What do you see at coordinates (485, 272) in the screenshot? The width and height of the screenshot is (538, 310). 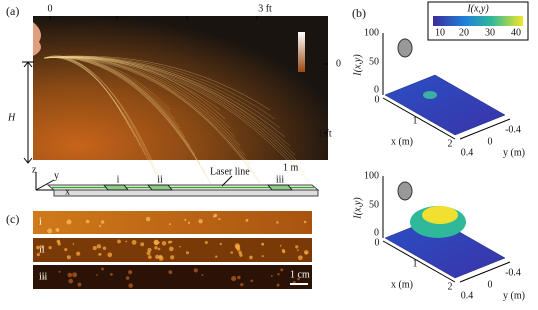 I see `y-axis` at bounding box center [485, 272].